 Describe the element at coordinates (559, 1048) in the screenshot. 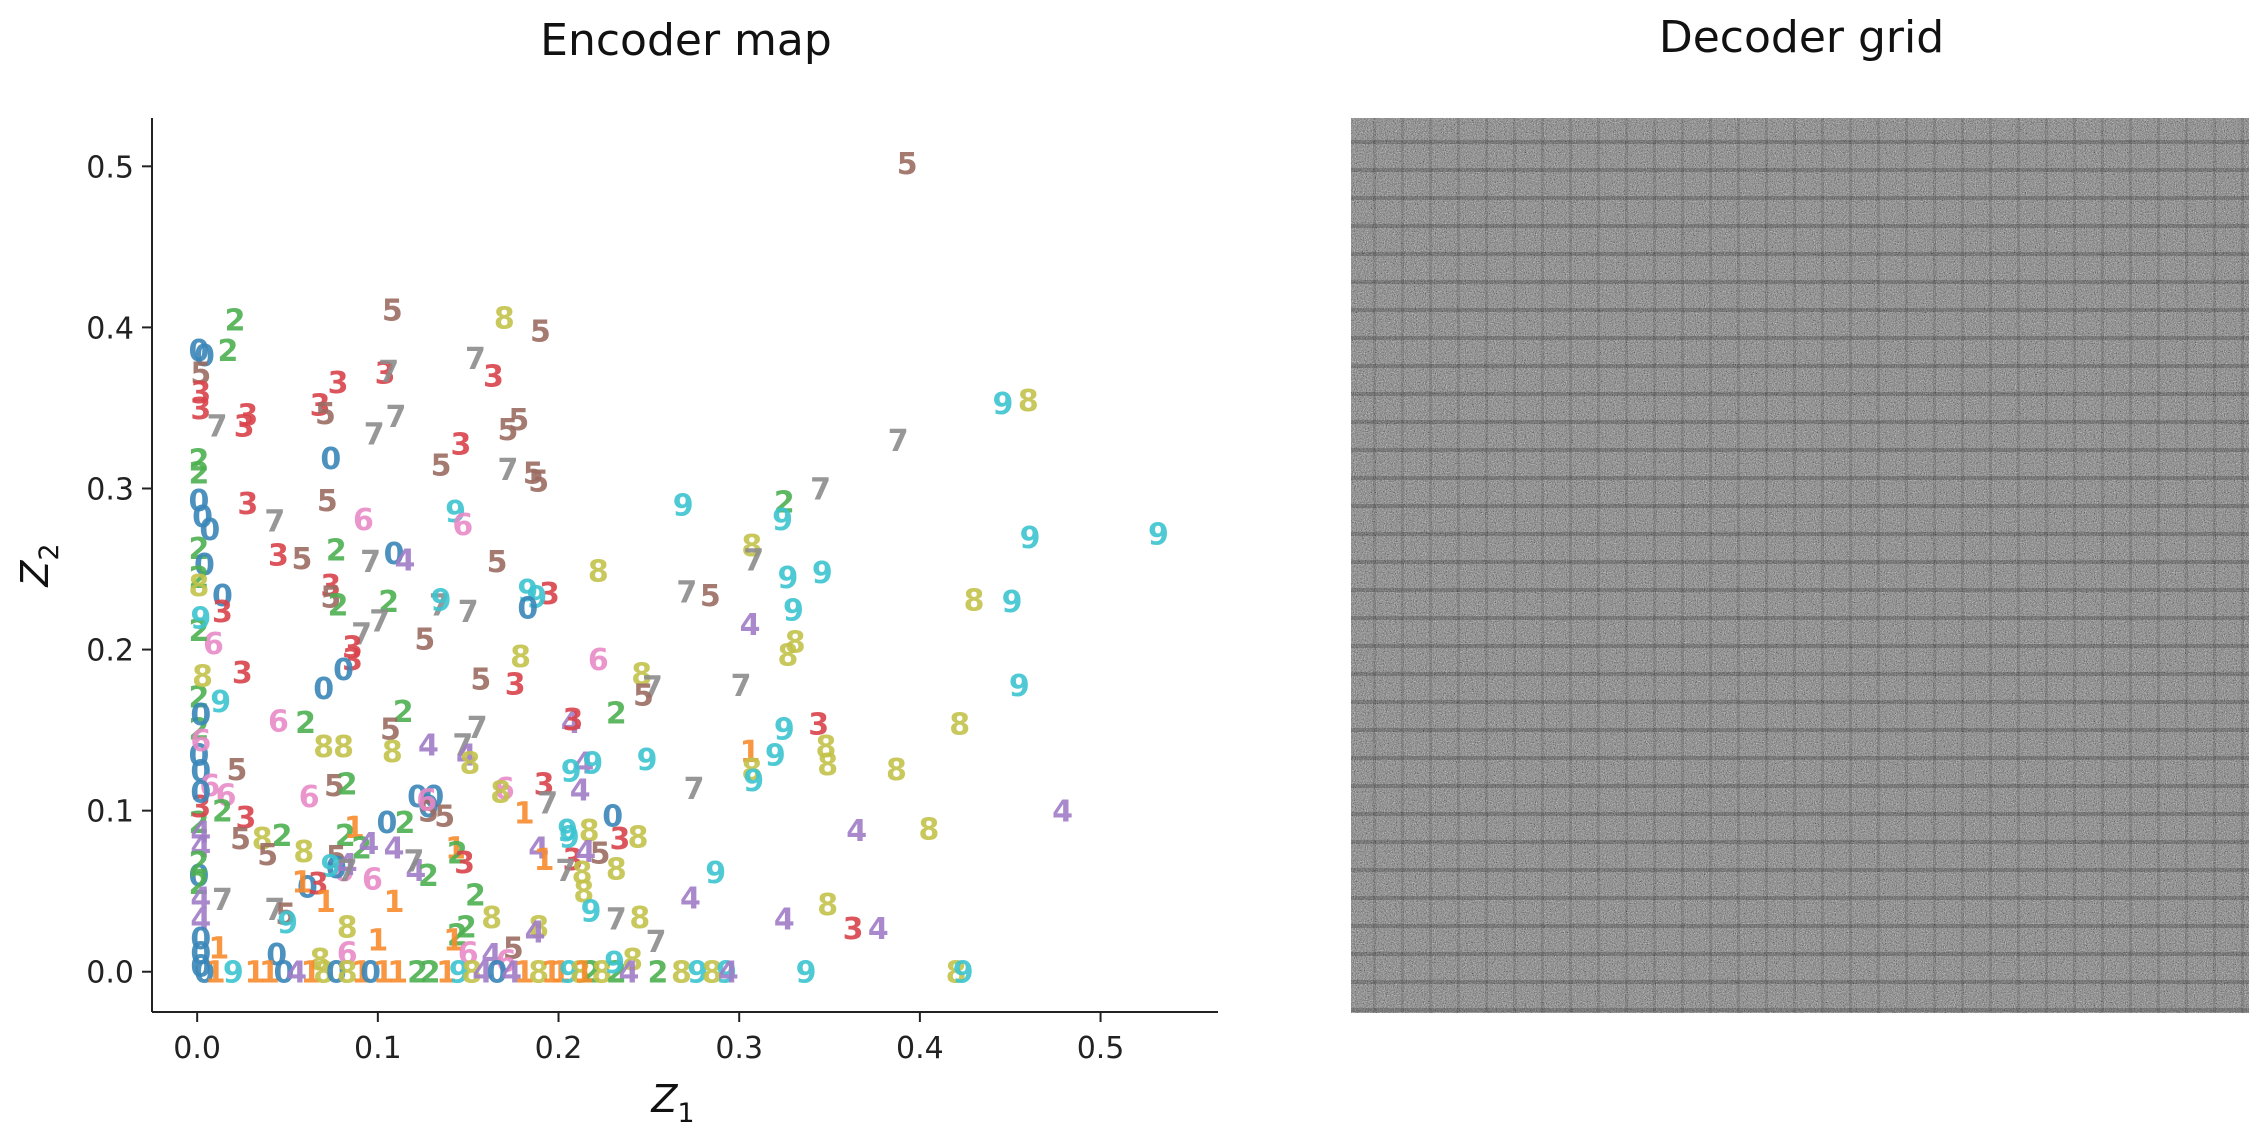

I see `x-tick-label: 0.2` at that location.